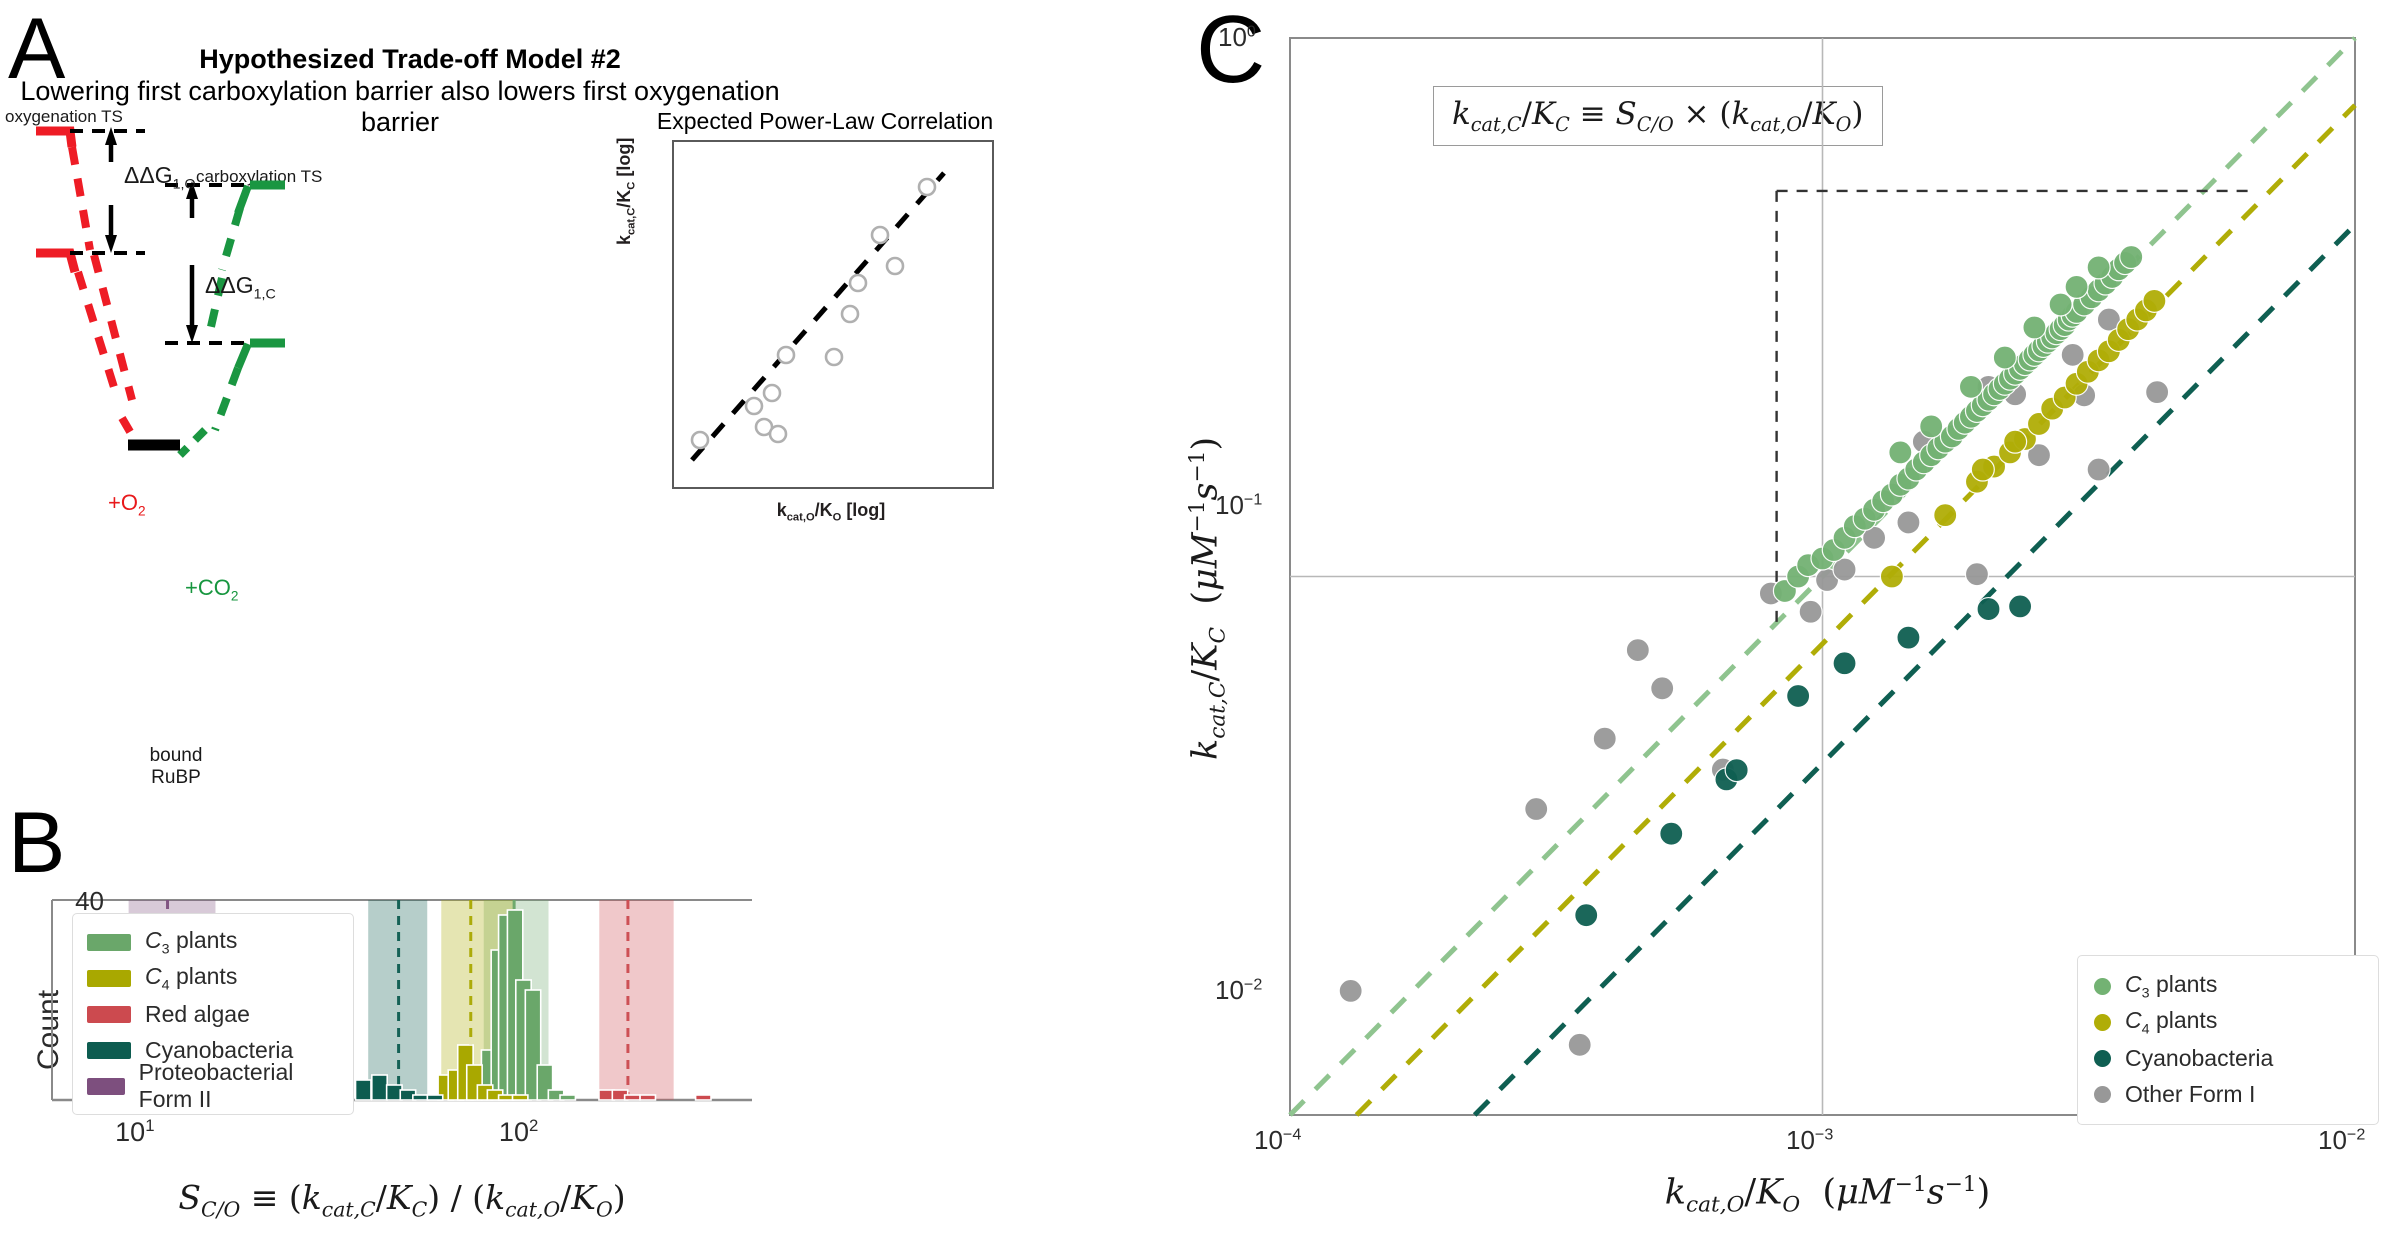 The image size is (2405, 1245). Describe the element at coordinates (176, 777) in the screenshot. I see `bound-rubp-line2: RuBP` at that location.